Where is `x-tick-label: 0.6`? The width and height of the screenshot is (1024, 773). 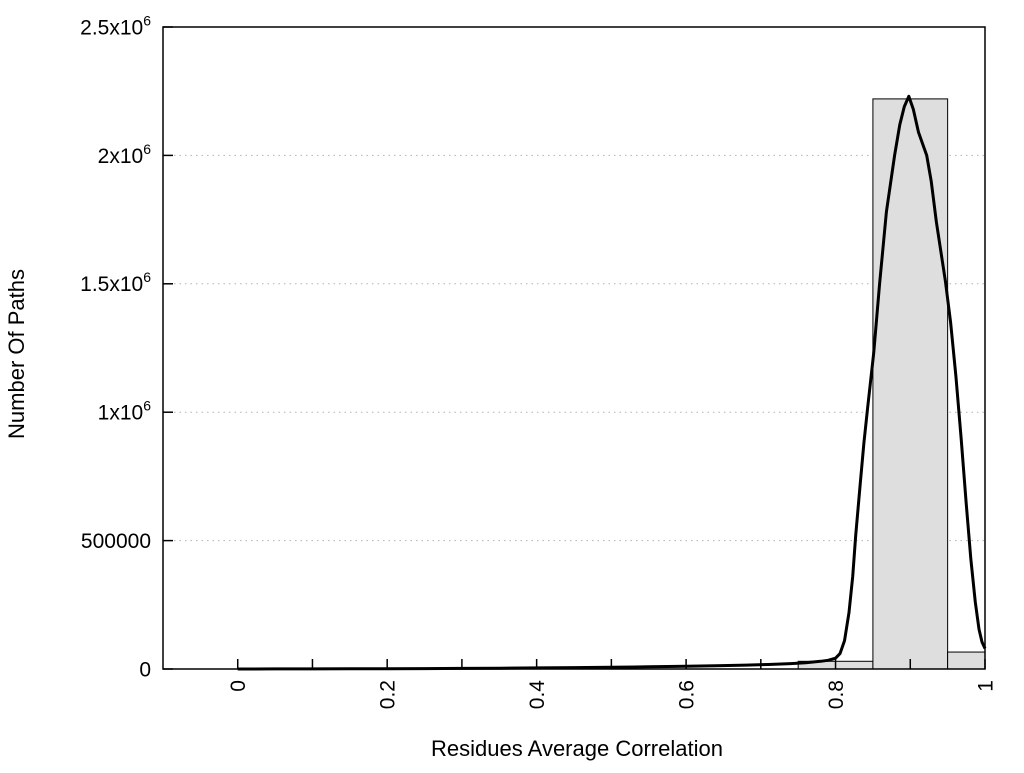 x-tick-label: 0.6 is located at coordinates (686, 694).